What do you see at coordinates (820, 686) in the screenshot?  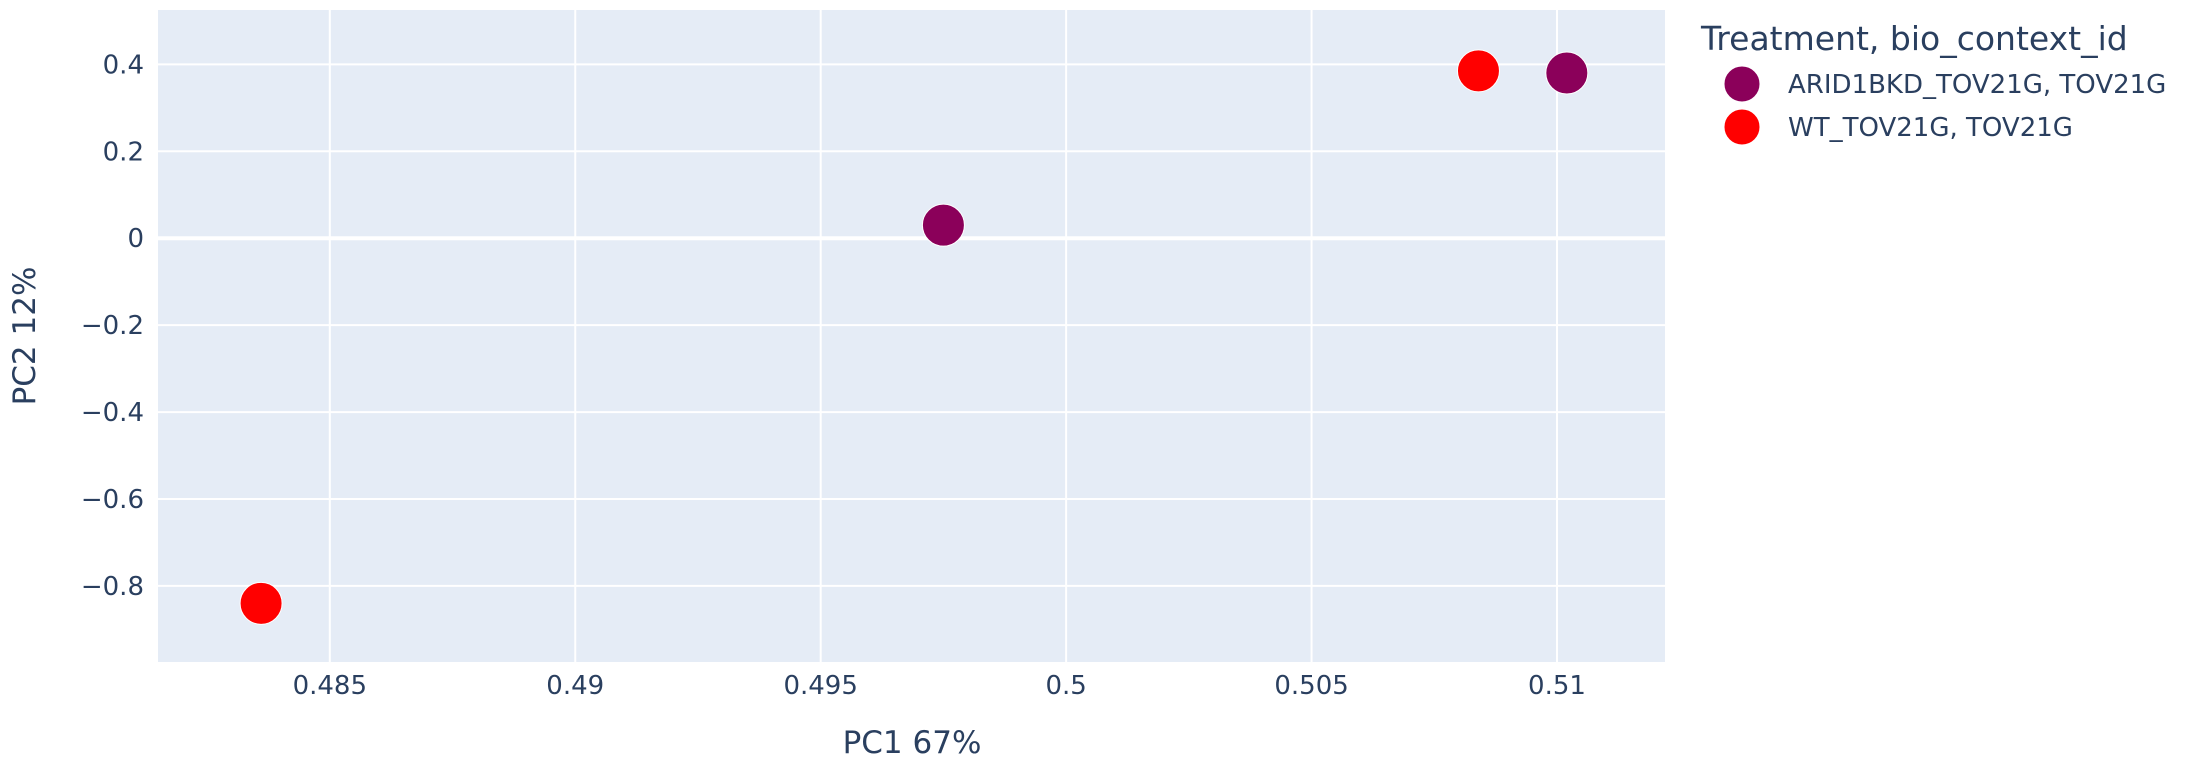 I see `x-tick-label: 0.495` at bounding box center [820, 686].